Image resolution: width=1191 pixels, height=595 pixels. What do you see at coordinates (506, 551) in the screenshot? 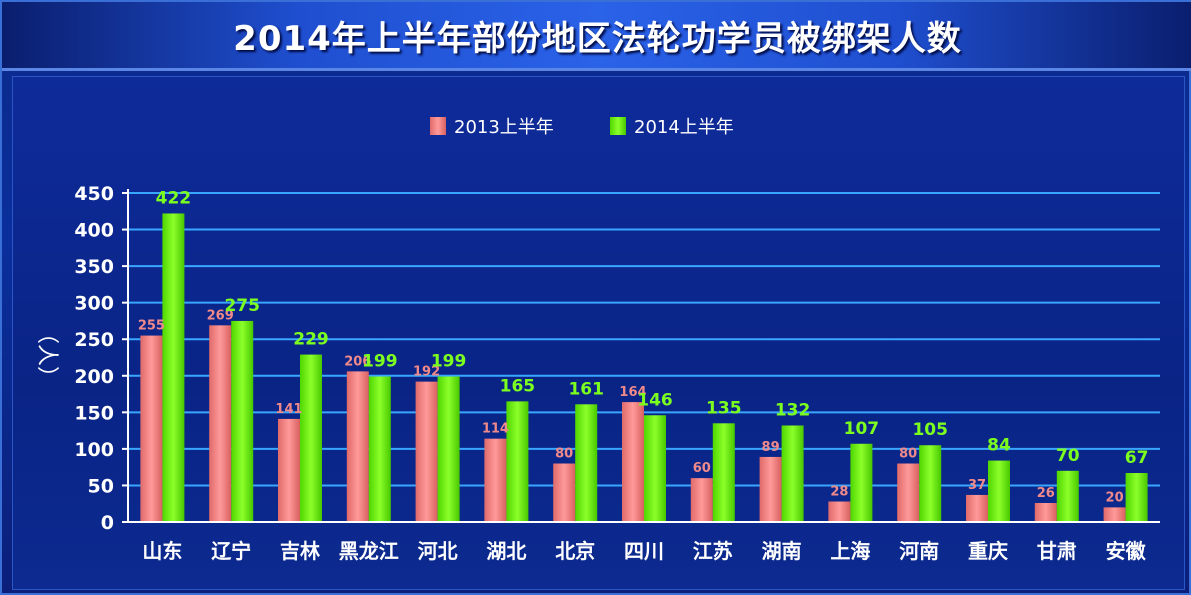
I see `x-category-label: 湖北` at bounding box center [506, 551].